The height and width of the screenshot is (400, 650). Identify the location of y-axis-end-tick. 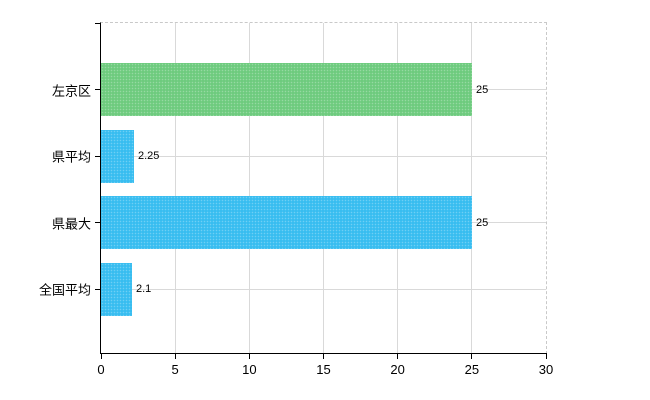
(98, 23).